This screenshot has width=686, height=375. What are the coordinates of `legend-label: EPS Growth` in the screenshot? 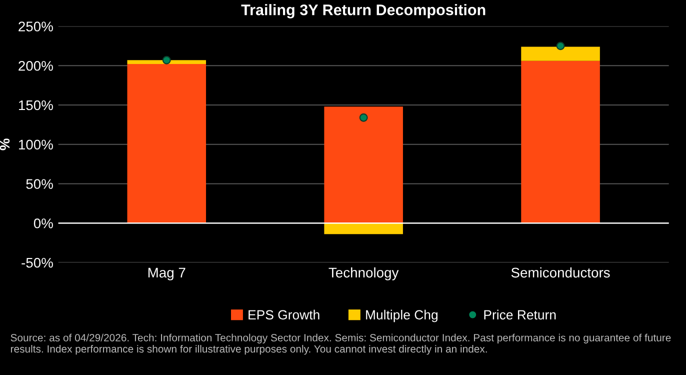 It's located at (284, 315).